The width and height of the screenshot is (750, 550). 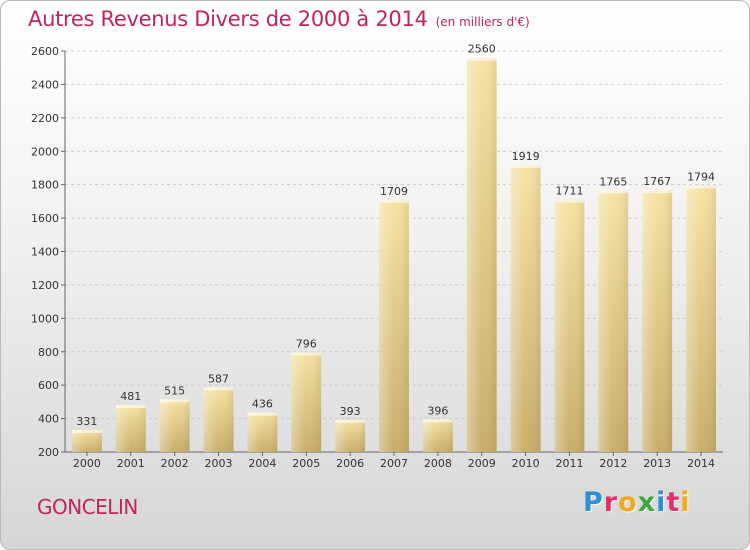 I want to click on data-label: 1794, so click(x=701, y=177).